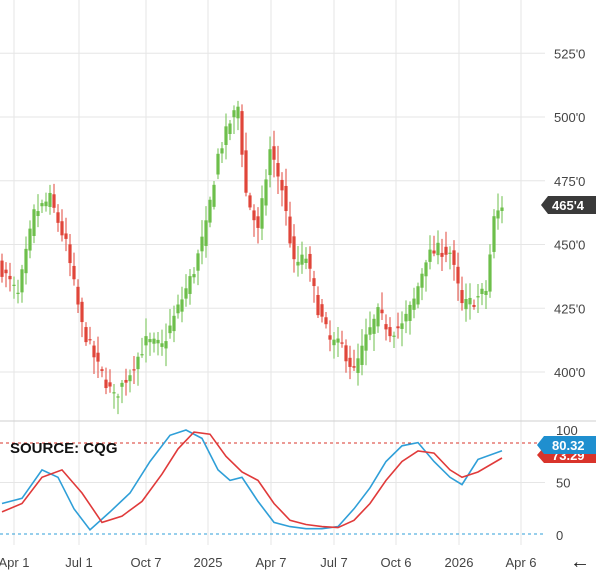  I want to click on last-price-tag-bg, so click(568, 204).